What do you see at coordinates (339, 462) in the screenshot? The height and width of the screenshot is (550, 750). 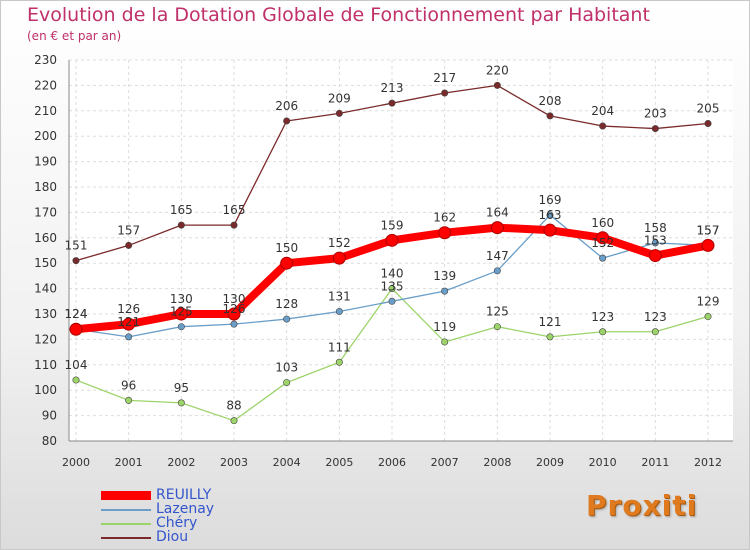 I see `x-tick-label: 2005` at bounding box center [339, 462].